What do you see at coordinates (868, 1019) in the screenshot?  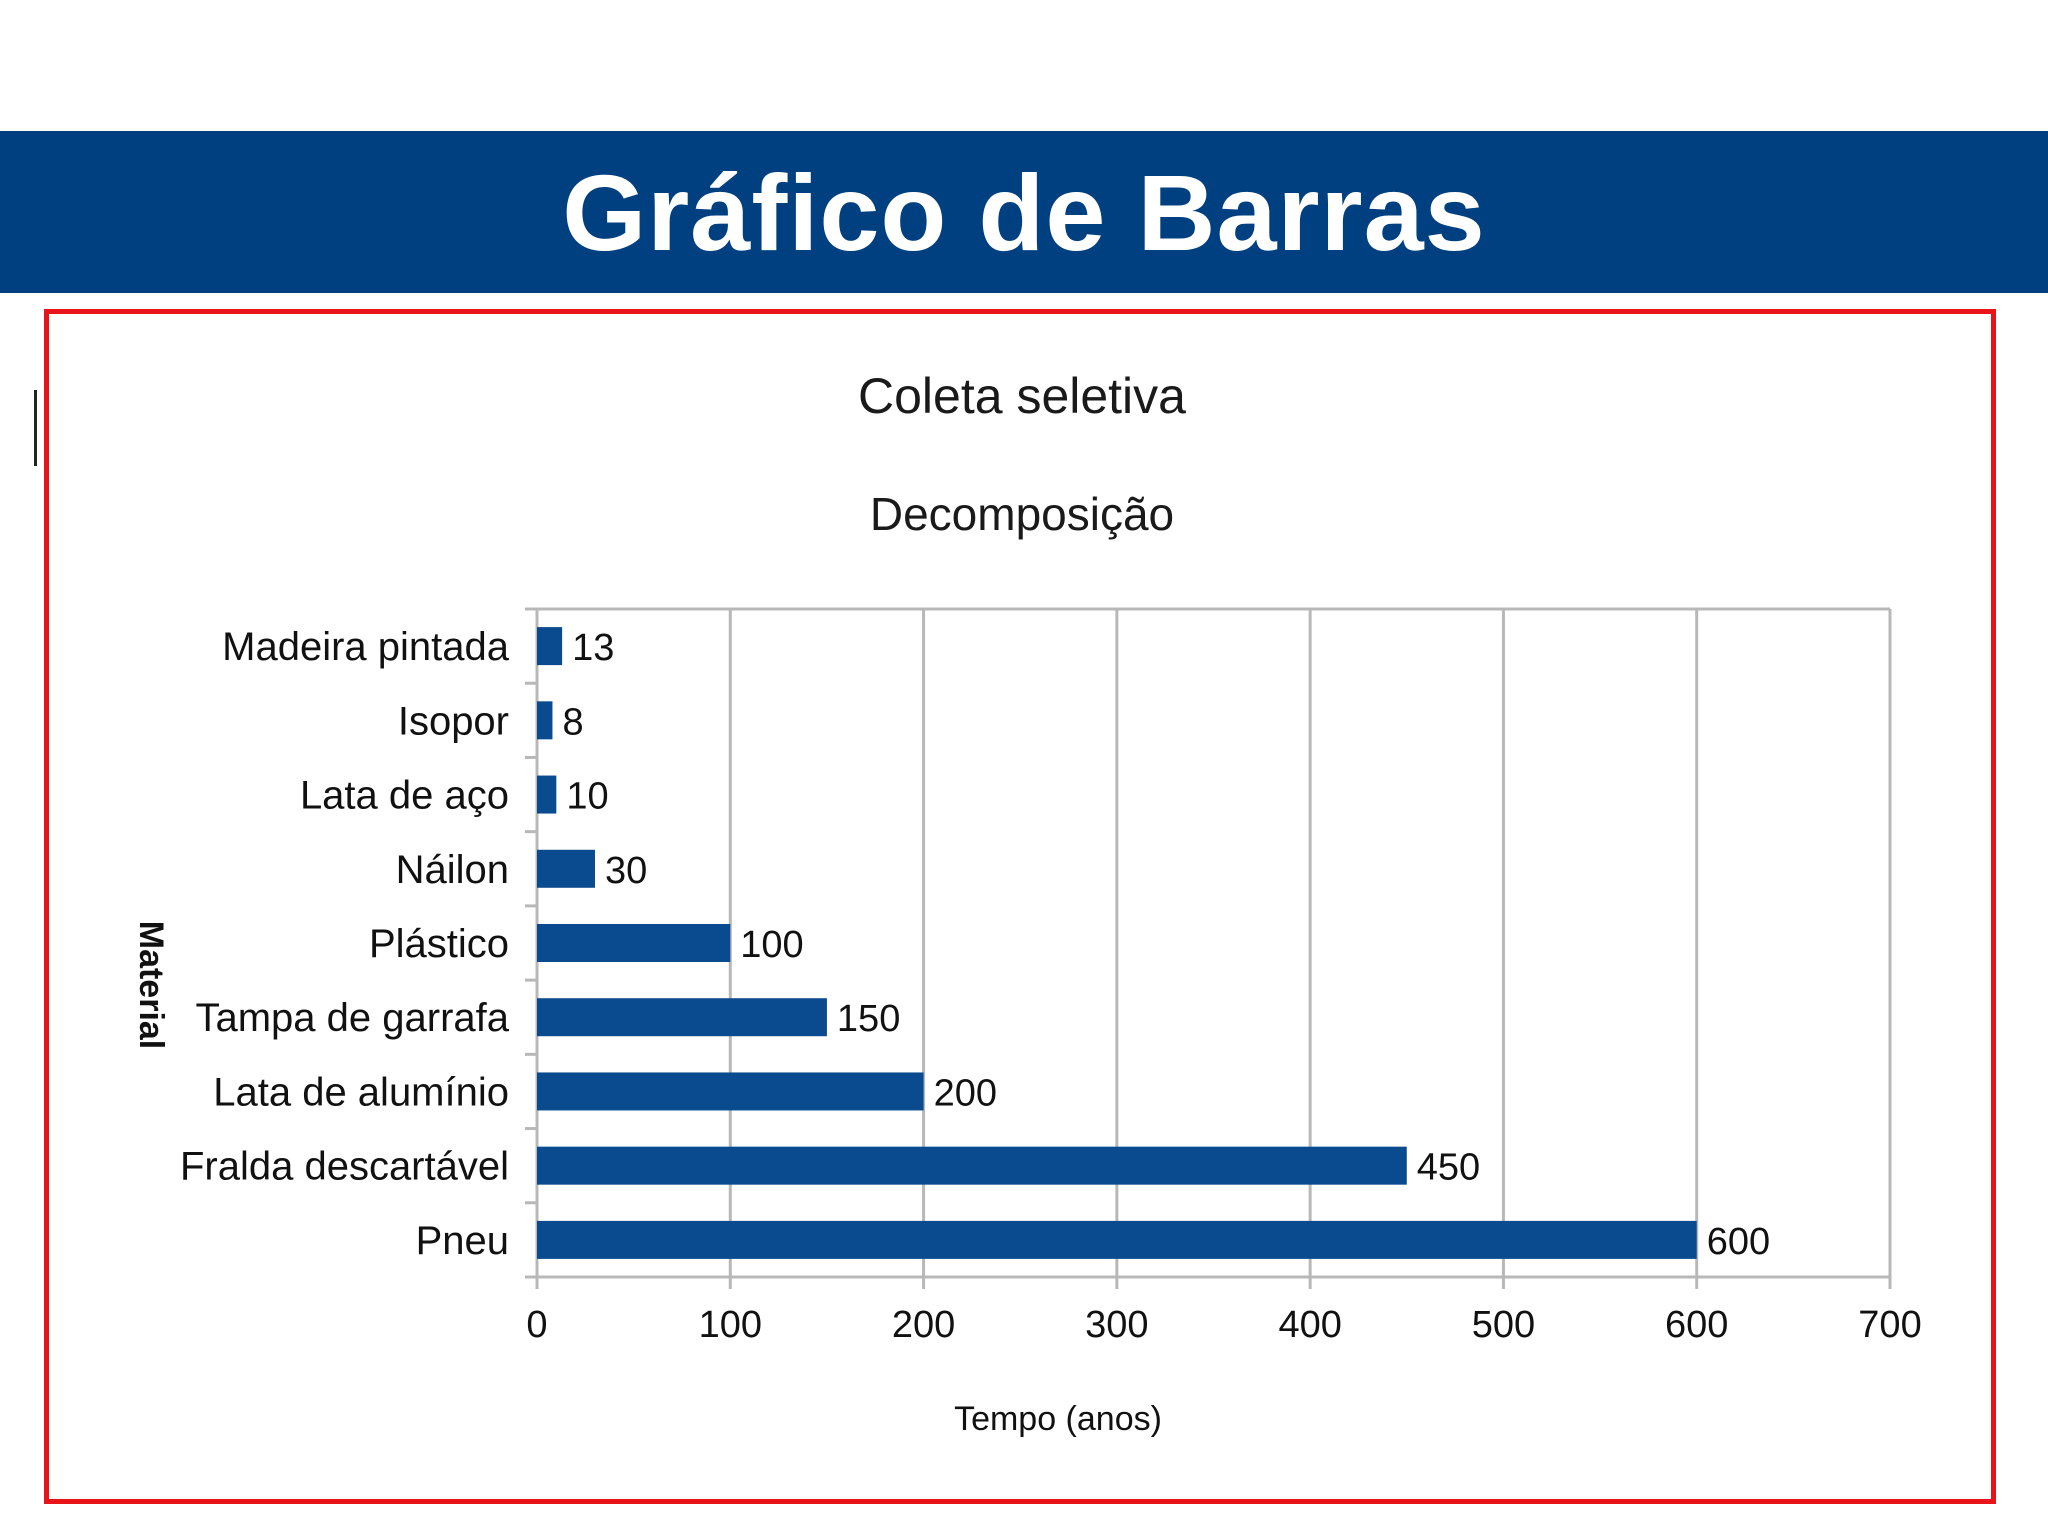 I see `value-label: 150` at bounding box center [868, 1019].